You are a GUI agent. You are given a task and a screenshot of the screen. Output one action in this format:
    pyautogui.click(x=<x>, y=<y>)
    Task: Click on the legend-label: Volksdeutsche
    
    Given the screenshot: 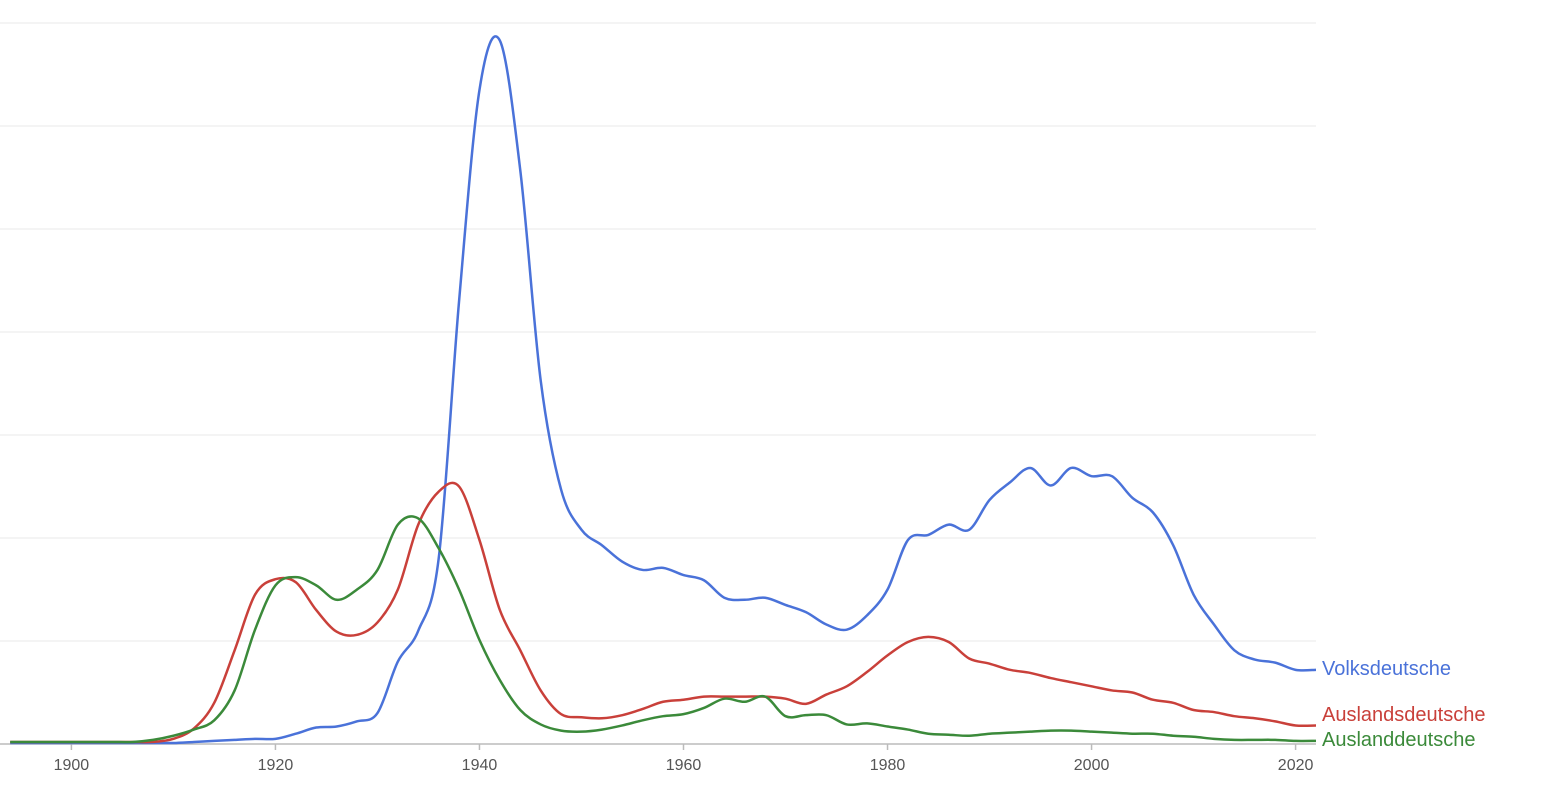 What is the action you would take?
    pyautogui.click(x=1386, y=669)
    